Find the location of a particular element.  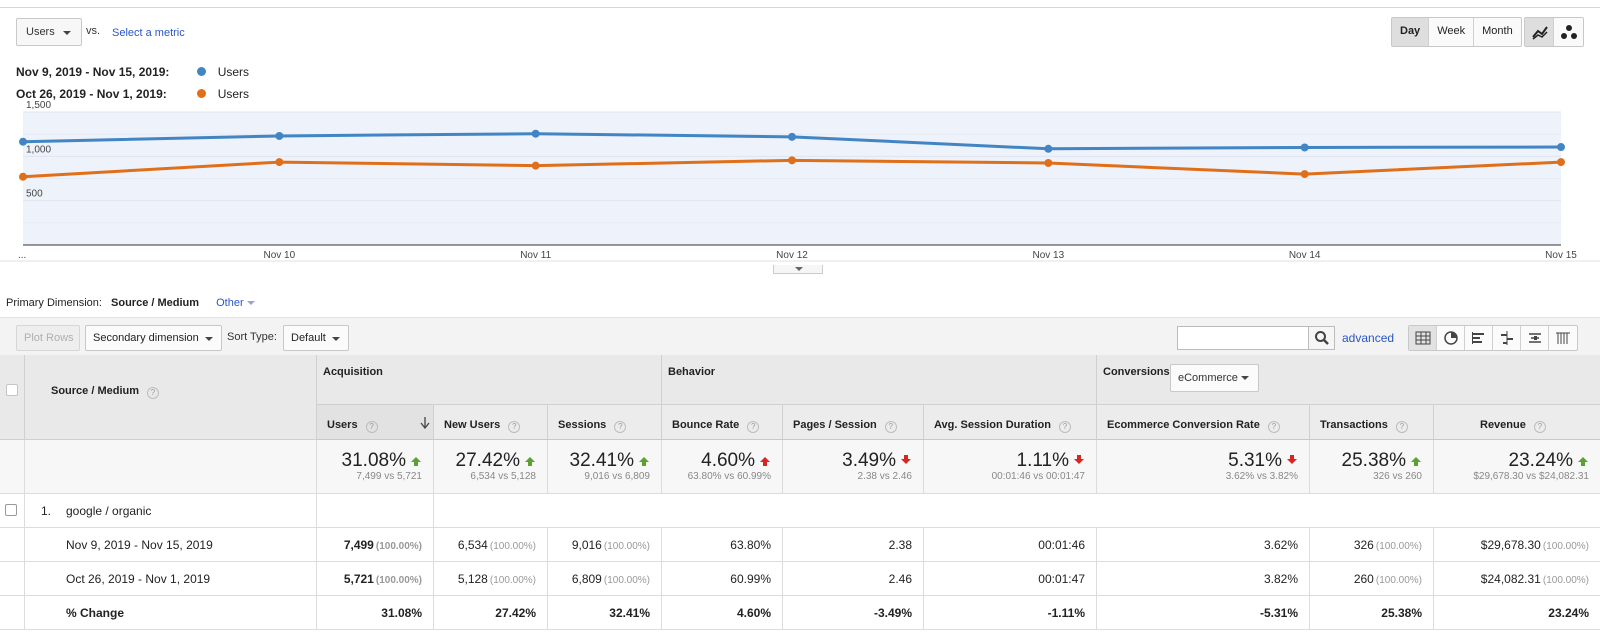

legend-metric: Users is located at coordinates (233, 72).